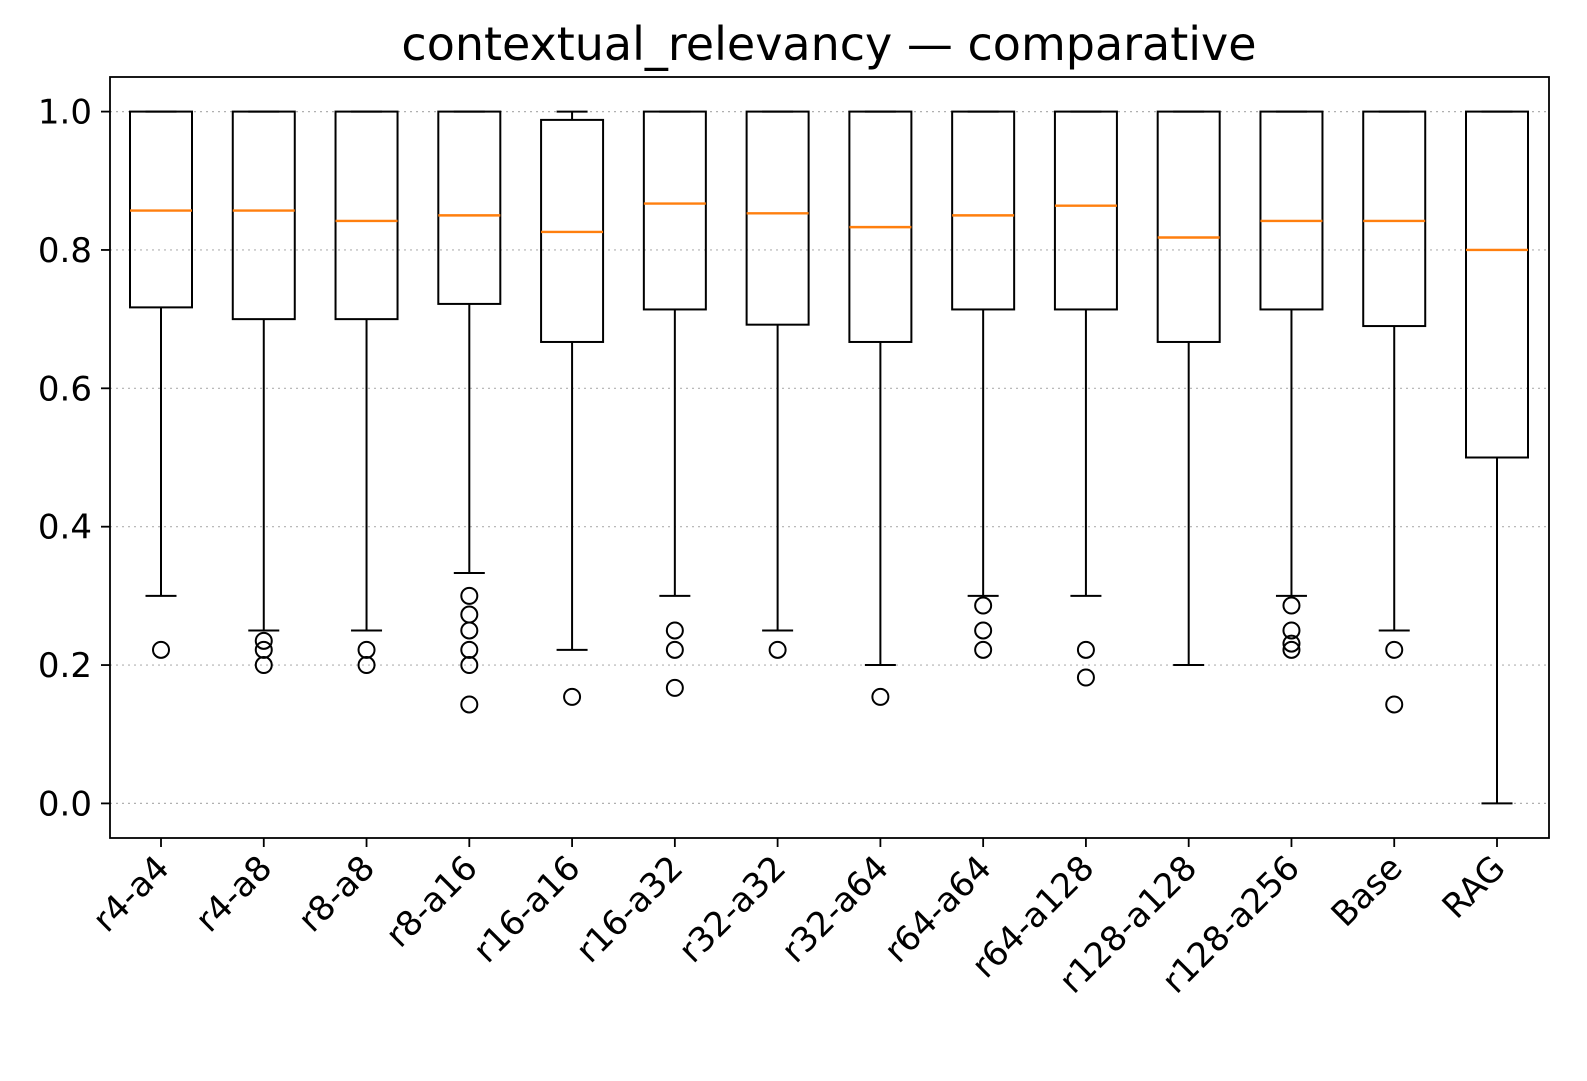  Describe the element at coordinates (1474, 887) in the screenshot. I see `x-tick-label: RAG` at that location.